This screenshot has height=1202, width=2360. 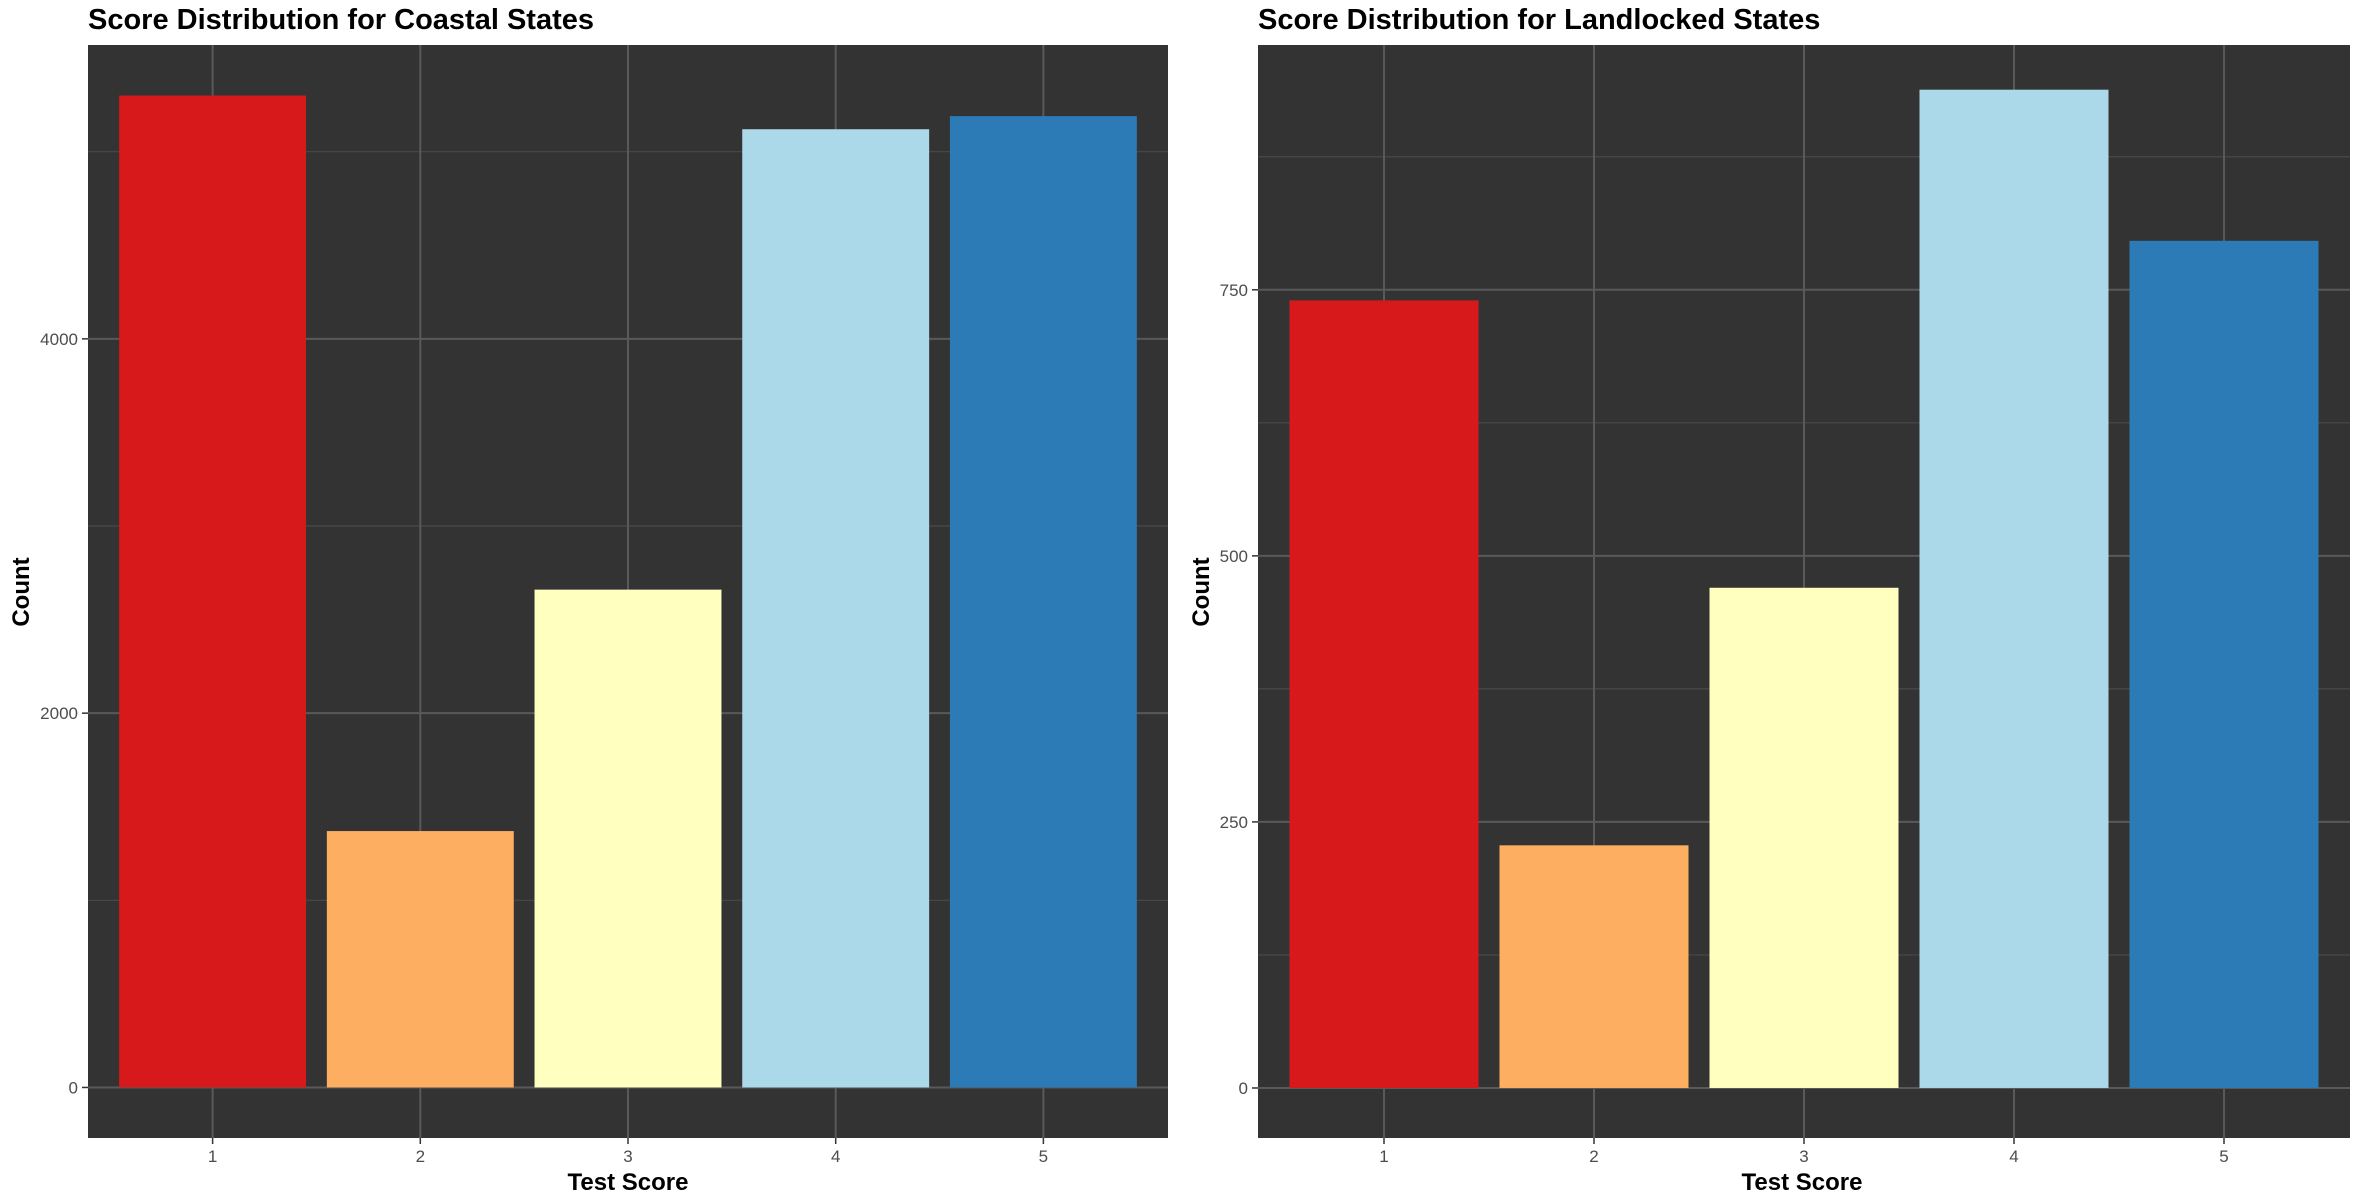 What do you see at coordinates (1234, 822) in the screenshot?
I see `y-tick-label: 250` at bounding box center [1234, 822].